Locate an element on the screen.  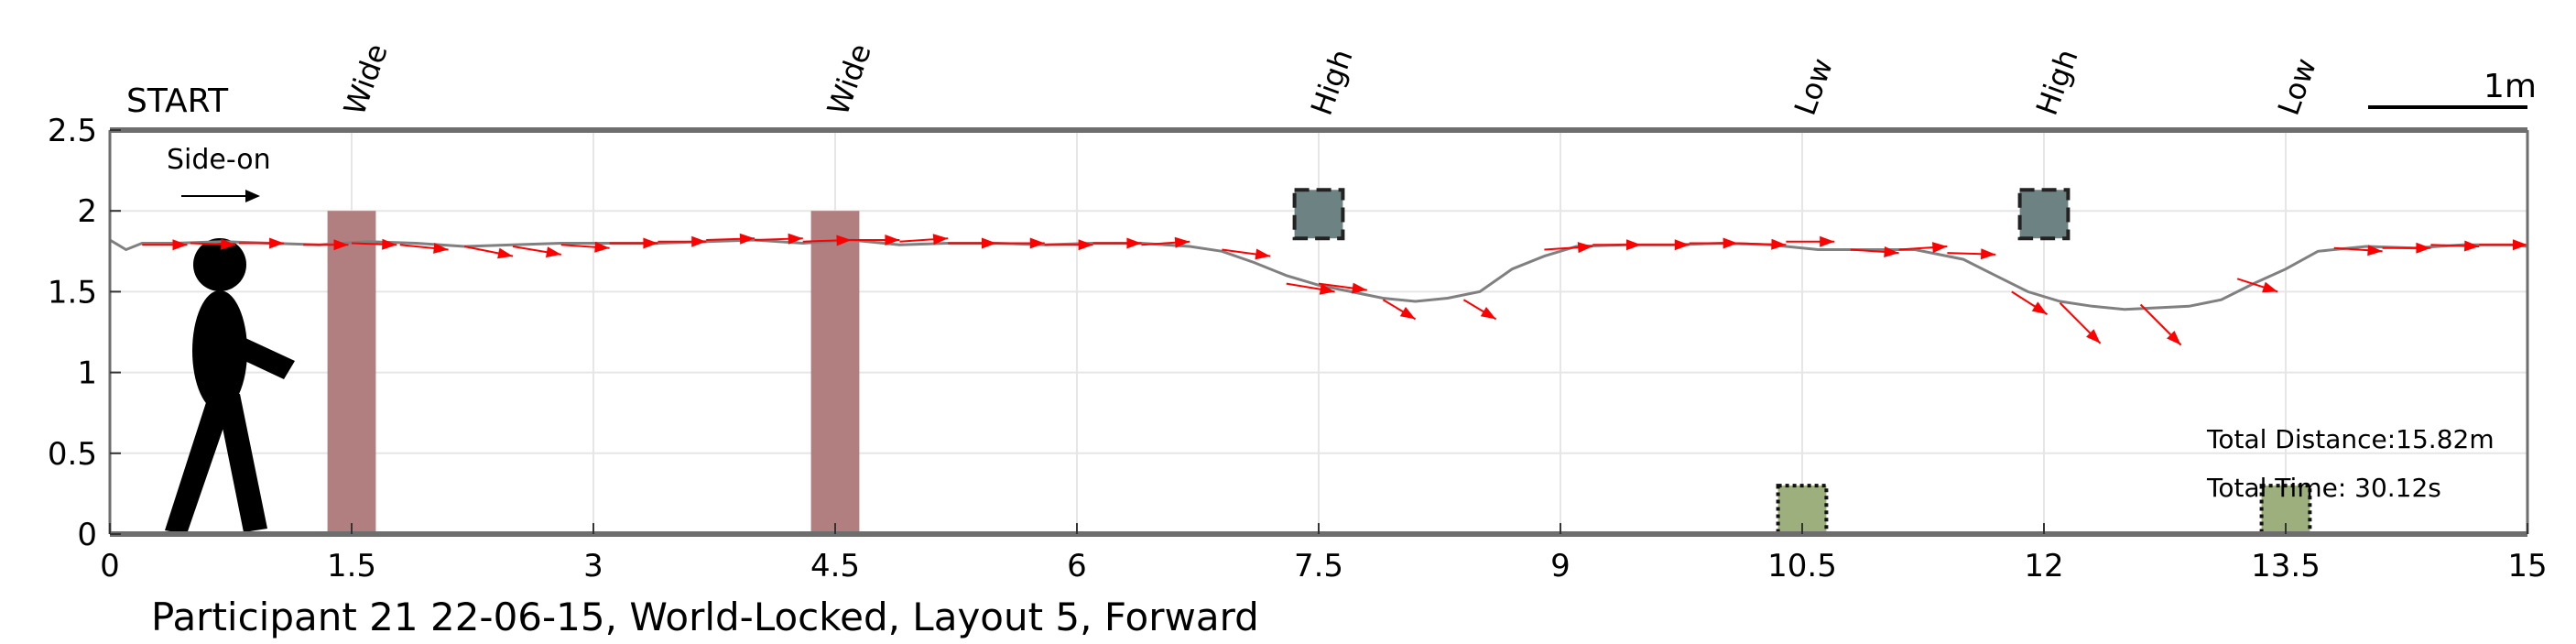
y-tick-label: 1 is located at coordinates (87, 373).